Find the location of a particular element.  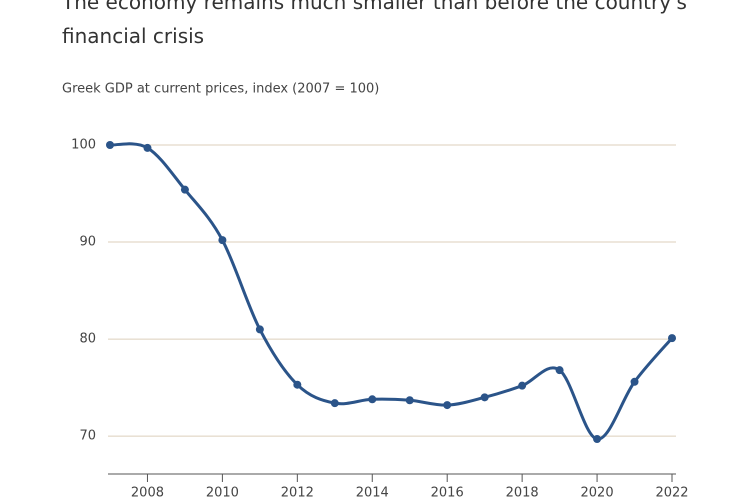

x-tick-label: 2012 is located at coordinates (297, 492).